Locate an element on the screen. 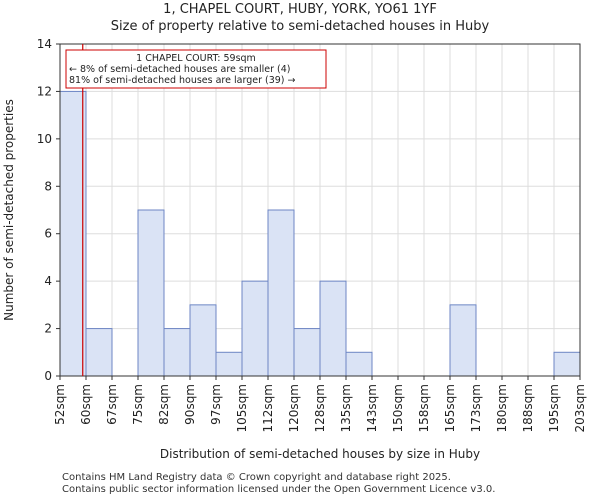 Image resolution: width=600 pixels, height=500 pixels. y-tick-label: 14 is located at coordinates (44, 44).